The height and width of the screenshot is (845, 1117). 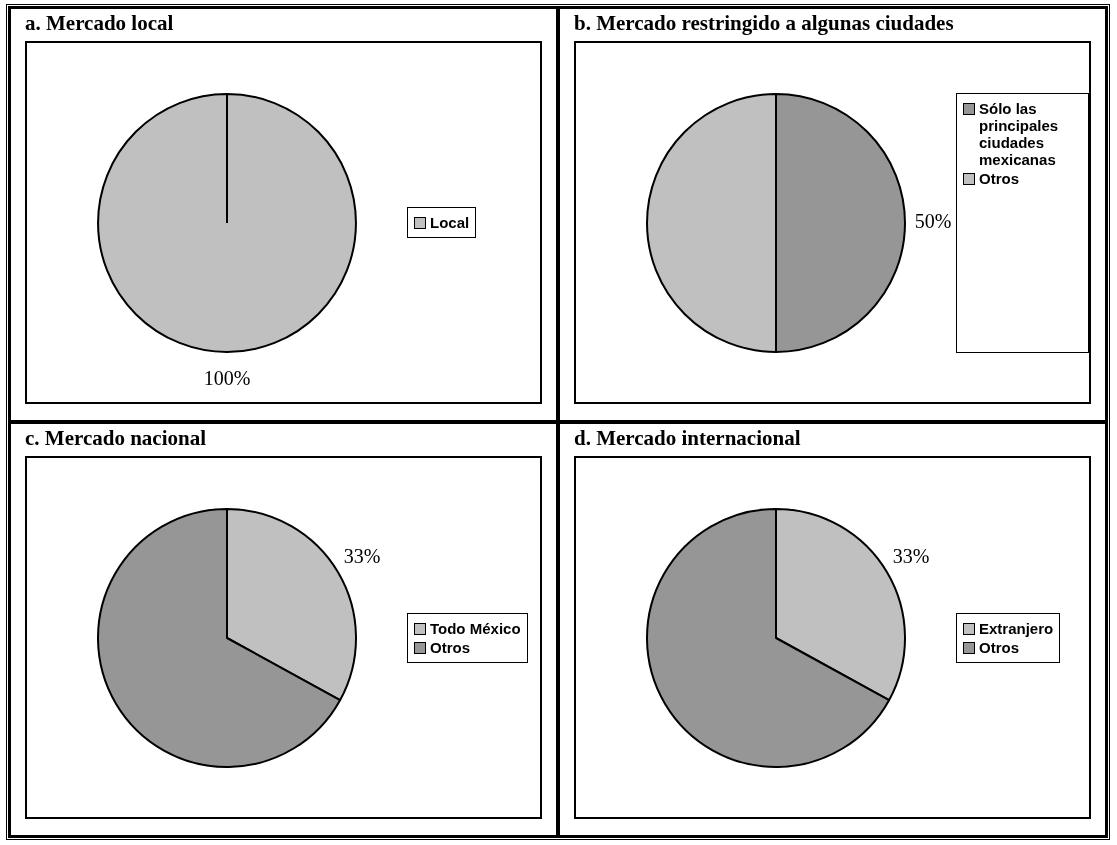 What do you see at coordinates (688, 439) in the screenshot?
I see `chart-title: d. Mercado internacional` at bounding box center [688, 439].